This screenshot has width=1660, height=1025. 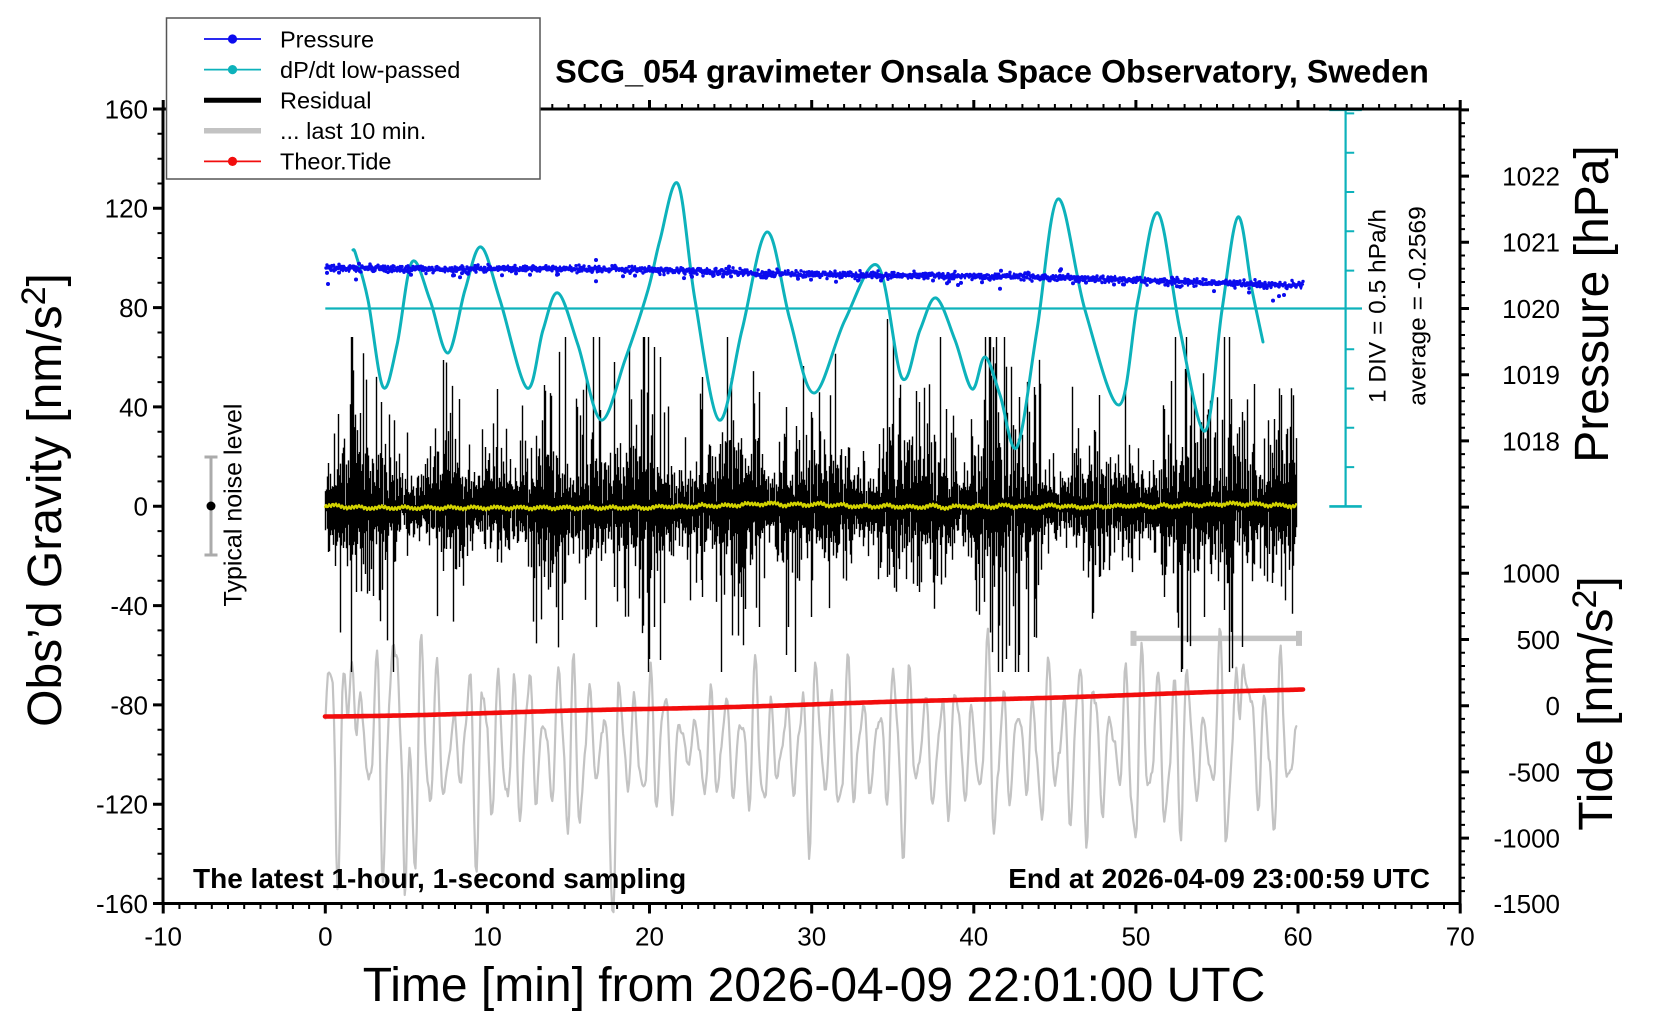 What do you see at coordinates (1135, 937) in the screenshot?
I see `svg-text: 50` at bounding box center [1135, 937].